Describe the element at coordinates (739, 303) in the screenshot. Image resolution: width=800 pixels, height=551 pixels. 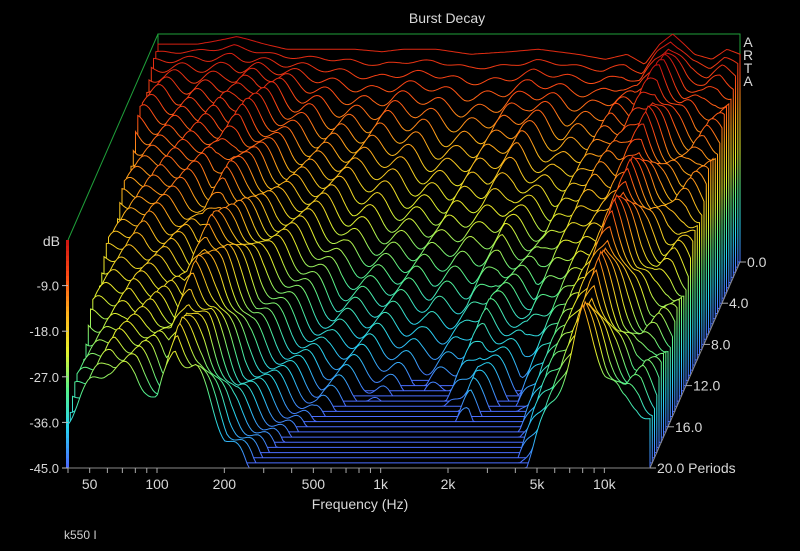
I see `z-tick-label: 4.0` at that location.